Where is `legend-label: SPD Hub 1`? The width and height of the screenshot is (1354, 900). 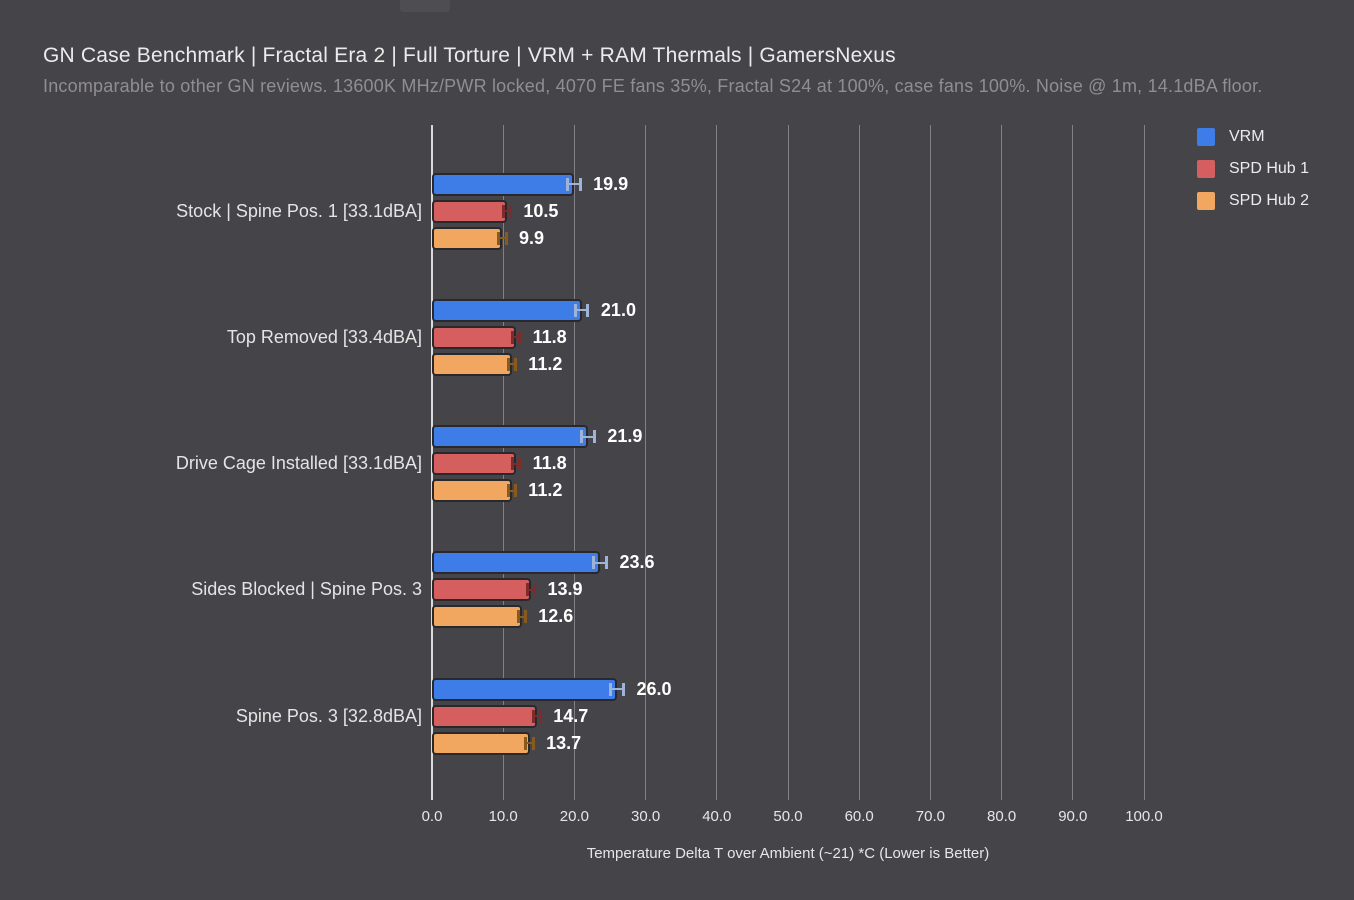
legend-label: SPD Hub 1 is located at coordinates (1269, 168).